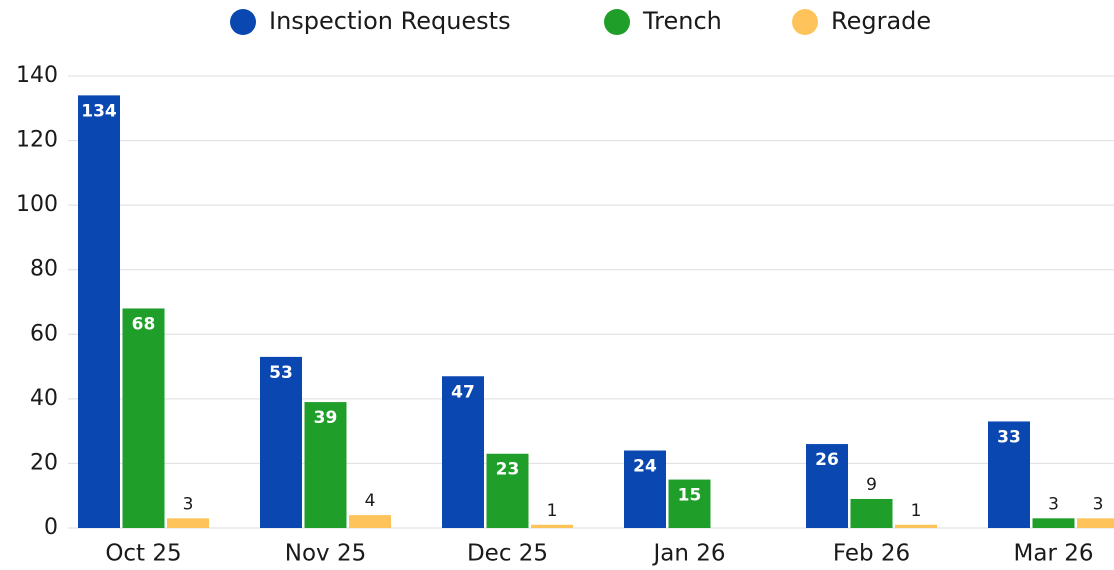 The width and height of the screenshot is (1114, 570). Describe the element at coordinates (881, 21) in the screenshot. I see `legend-label: Regrade` at that location.